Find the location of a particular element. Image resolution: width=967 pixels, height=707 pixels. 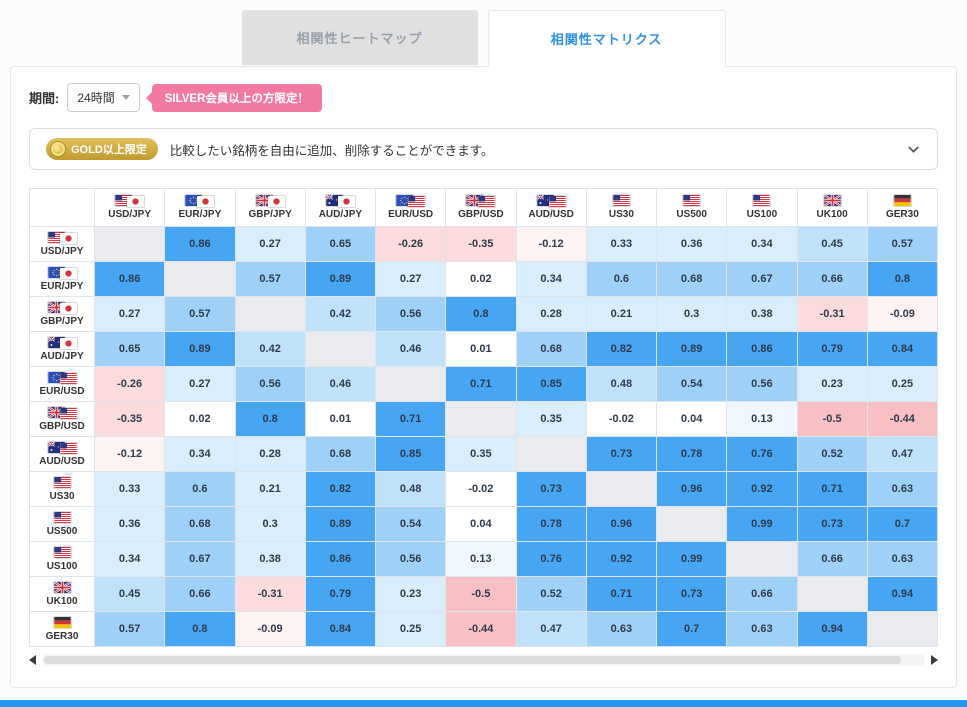

period-select: 24時間 is located at coordinates (103, 97).